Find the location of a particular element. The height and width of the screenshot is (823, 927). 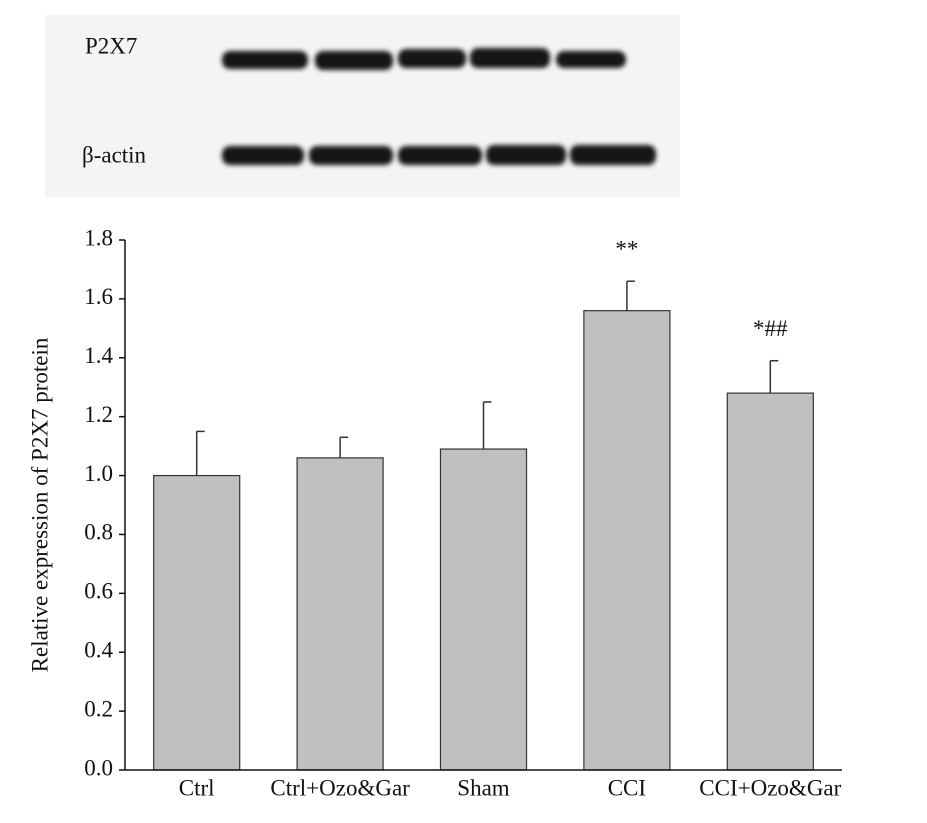

y-tick-label: 0.0 is located at coordinates (98, 767).